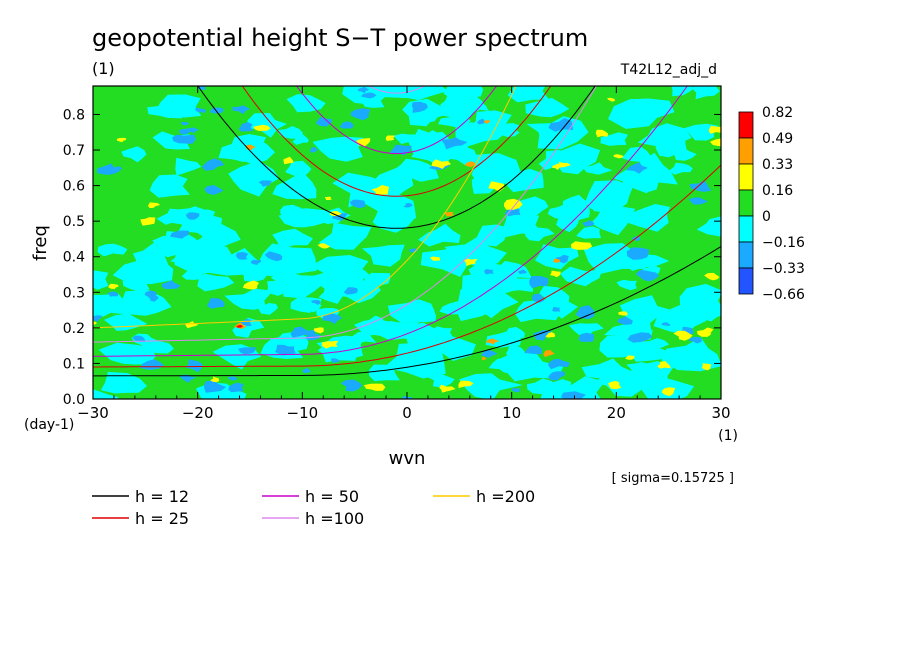 The height and width of the screenshot is (654, 904). What do you see at coordinates (668, 70) in the screenshot?
I see `chart-subtitle-right: T42L12_adj_d` at bounding box center [668, 70].